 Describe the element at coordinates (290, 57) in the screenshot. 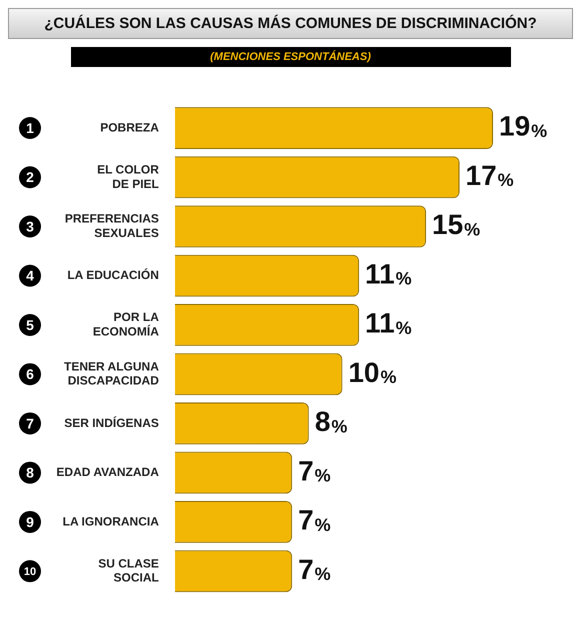

I see `chart-subtitle: (MENCIONES ESPONTÁNEAS)` at that location.